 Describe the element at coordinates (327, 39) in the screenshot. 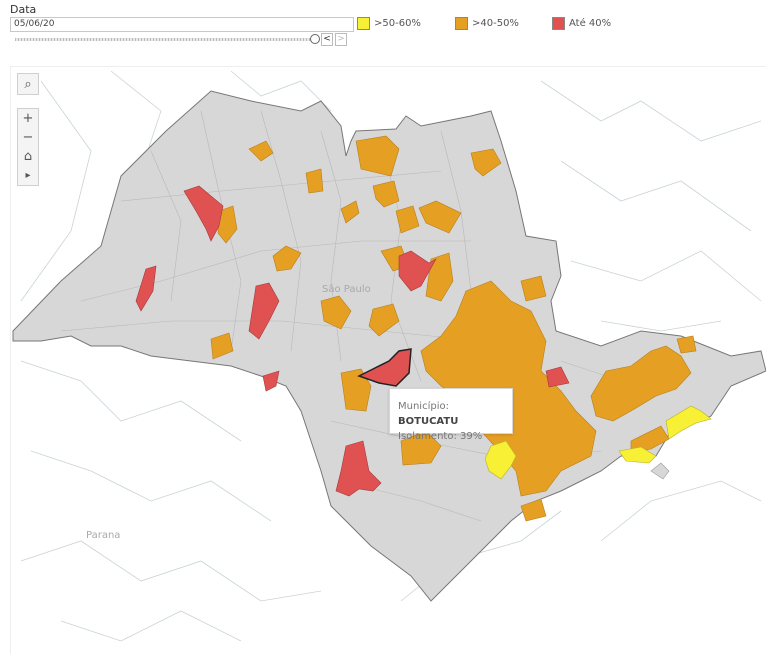

I see `prev-date-button: <` at that location.